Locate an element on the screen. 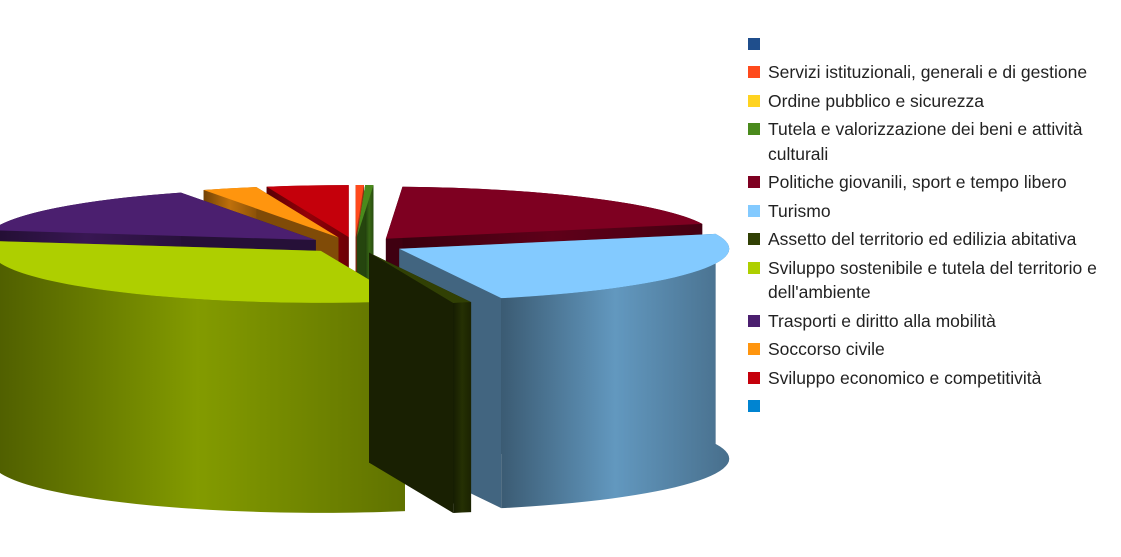 The height and width of the screenshot is (557, 1121). legend-label: Soccorso civile is located at coordinates (826, 349).